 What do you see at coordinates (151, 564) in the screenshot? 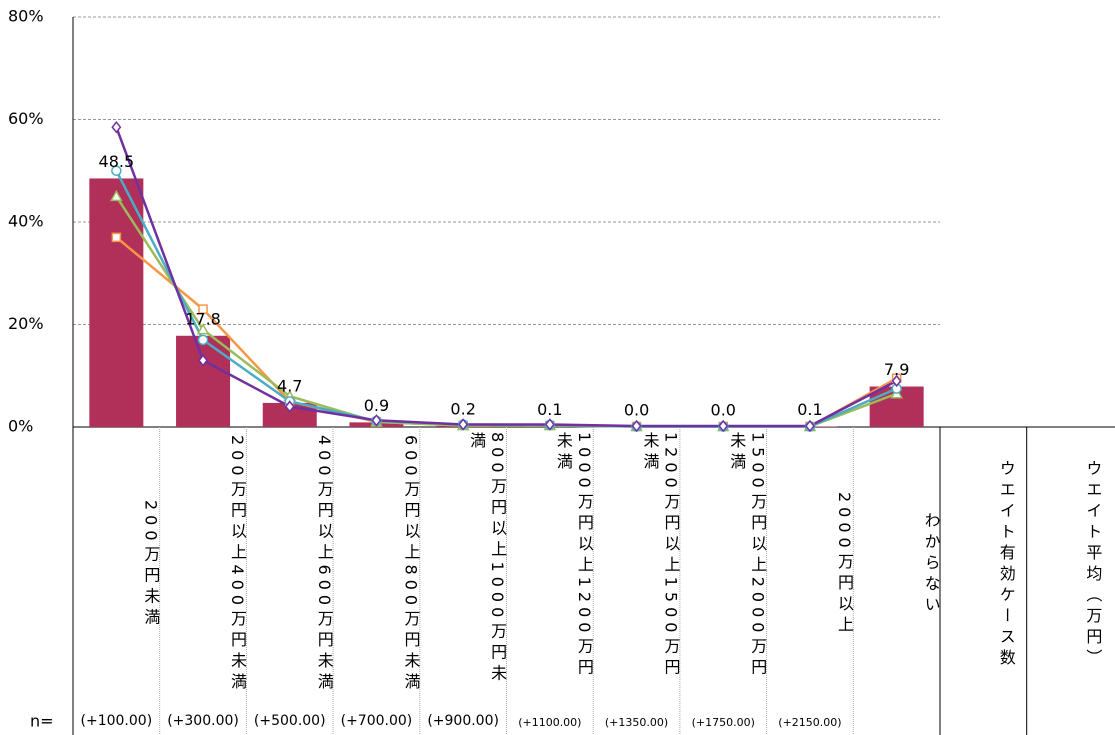
I see `x-tick-label: 200万円未満` at bounding box center [151, 564].